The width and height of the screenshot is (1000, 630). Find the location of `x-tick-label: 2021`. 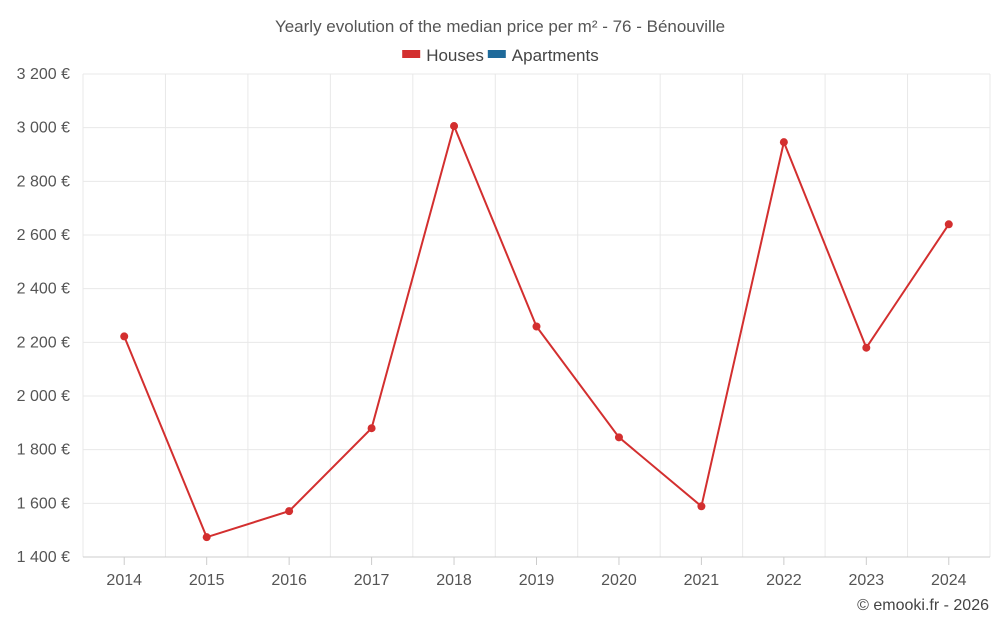

x-tick-label: 2021 is located at coordinates (702, 580).